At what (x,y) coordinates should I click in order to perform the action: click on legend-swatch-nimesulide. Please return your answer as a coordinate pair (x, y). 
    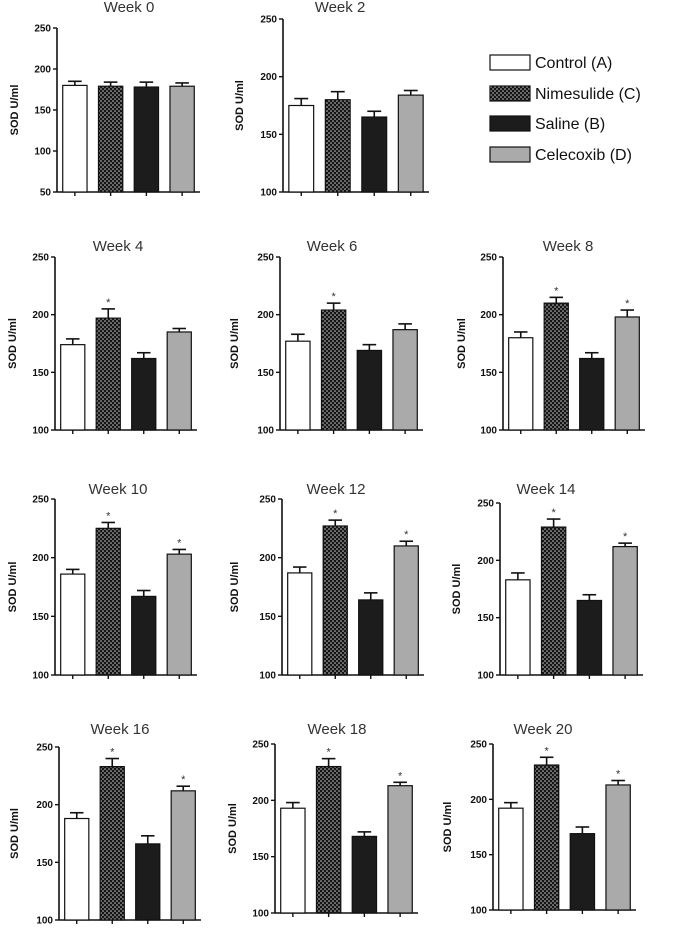
    Looking at the image, I should click on (510, 93).